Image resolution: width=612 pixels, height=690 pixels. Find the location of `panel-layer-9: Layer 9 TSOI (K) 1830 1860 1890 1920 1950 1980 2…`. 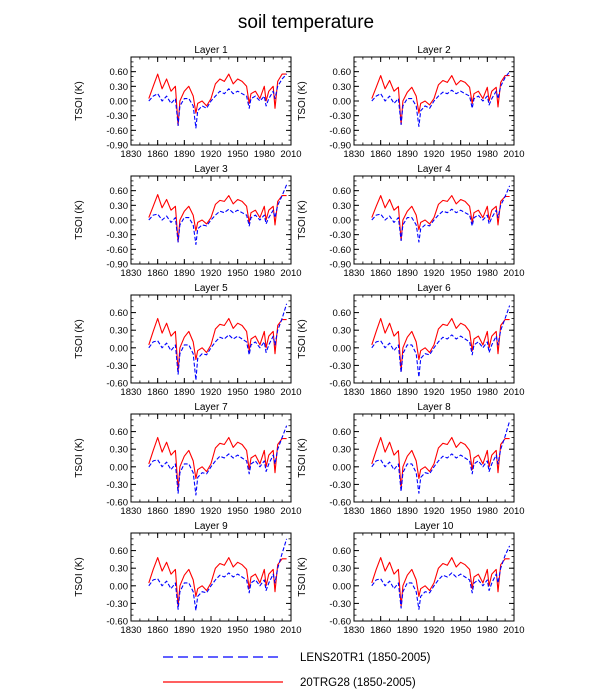

panel-layer-9: Layer 9 TSOI (K) 1830 1860 1890 1920 1950 1980 2… is located at coordinates (188, 578).